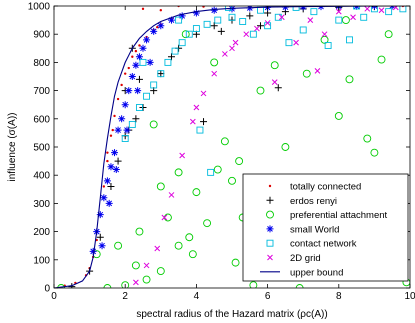 The height and width of the screenshot is (323, 415). I want to click on x-tick-label: 2, so click(125, 296).